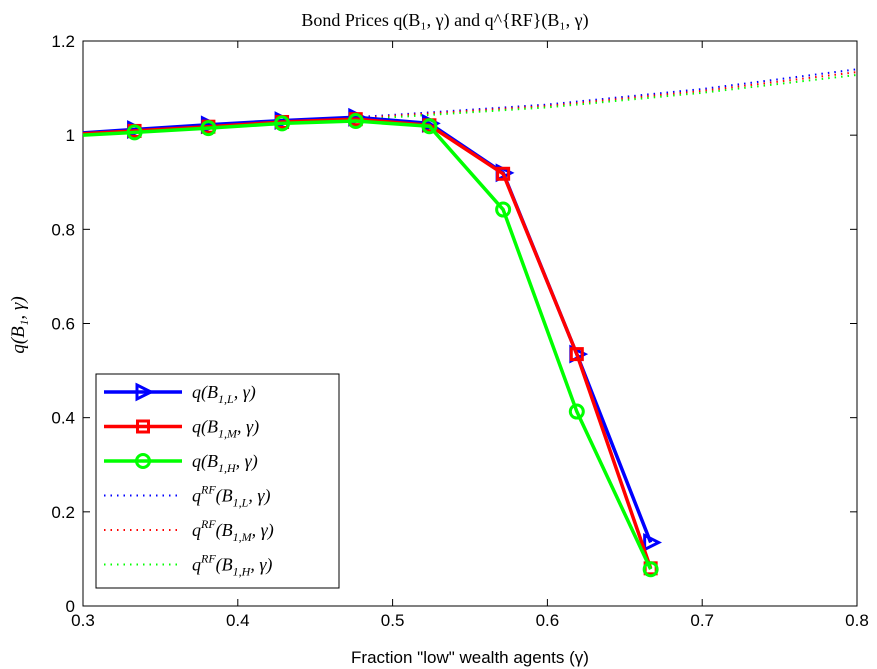 Image resolution: width=877 pixels, height=669 pixels. I want to click on legend-box, so click(217, 481).